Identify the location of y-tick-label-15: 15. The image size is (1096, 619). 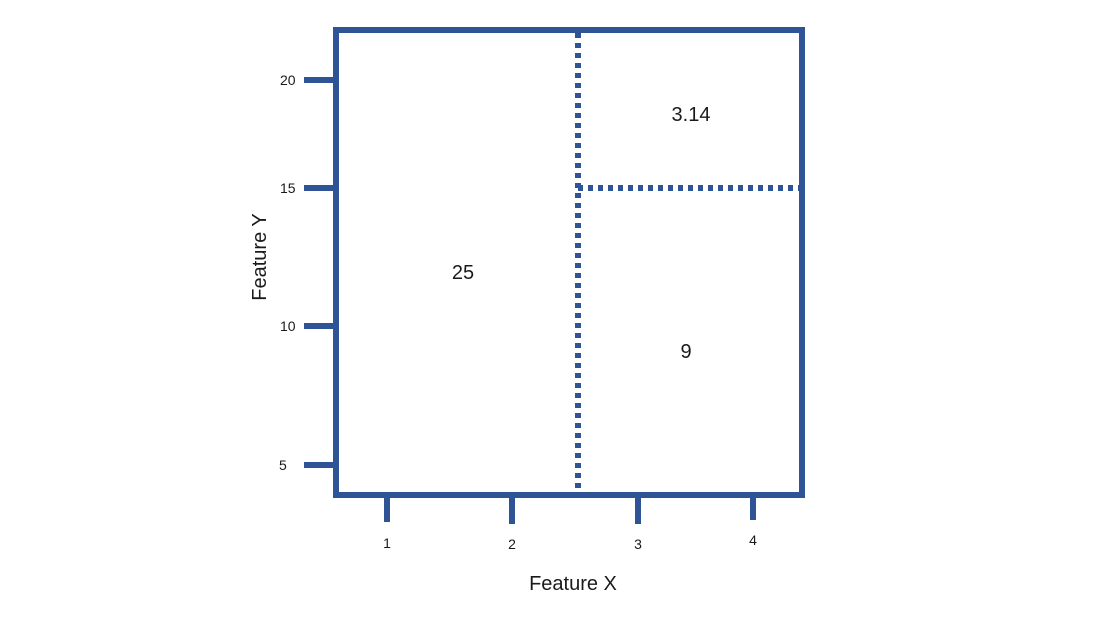
(288, 188).